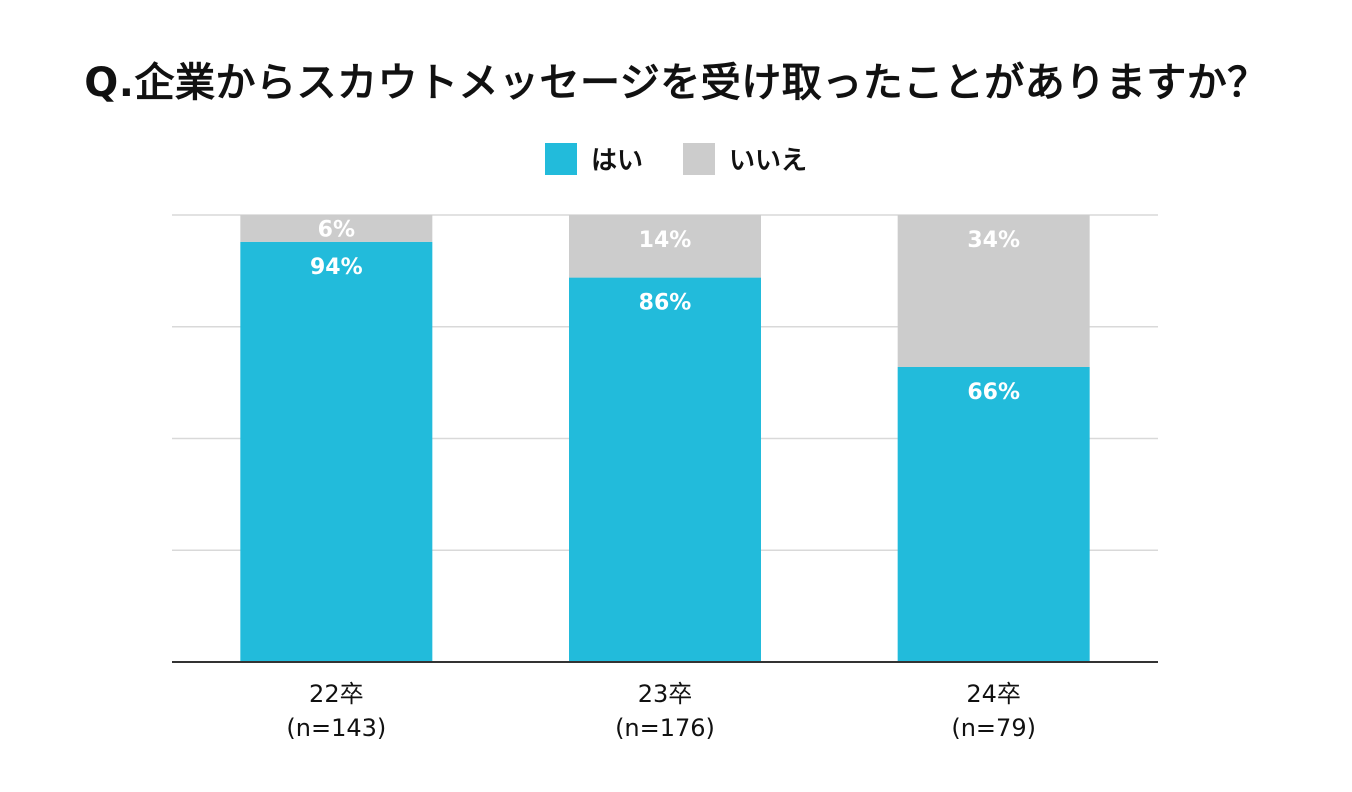 Image resolution: width=1352 pixels, height=792 pixels. I want to click on x-tick-label-2: 23卒, so click(665, 694).